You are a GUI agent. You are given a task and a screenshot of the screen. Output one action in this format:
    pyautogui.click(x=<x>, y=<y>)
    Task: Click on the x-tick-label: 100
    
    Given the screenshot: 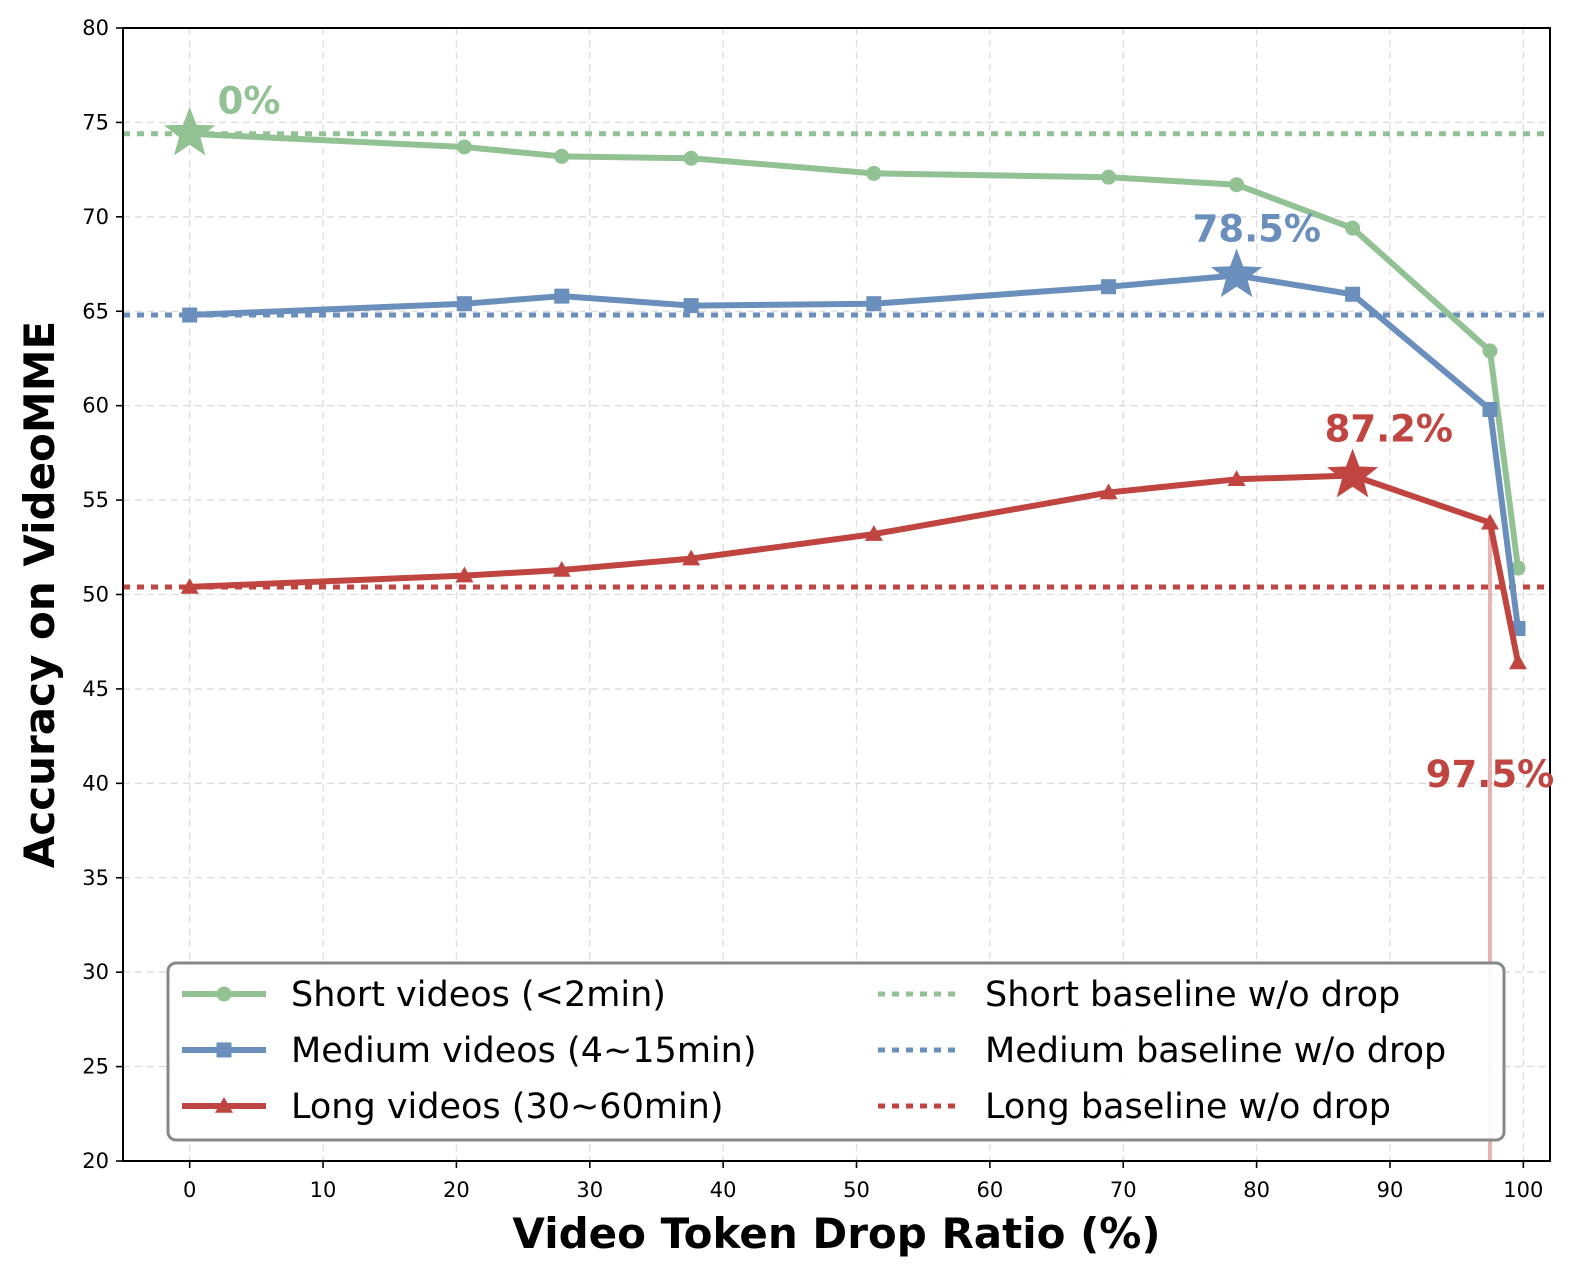 What is the action you would take?
    pyautogui.click(x=1523, y=1190)
    